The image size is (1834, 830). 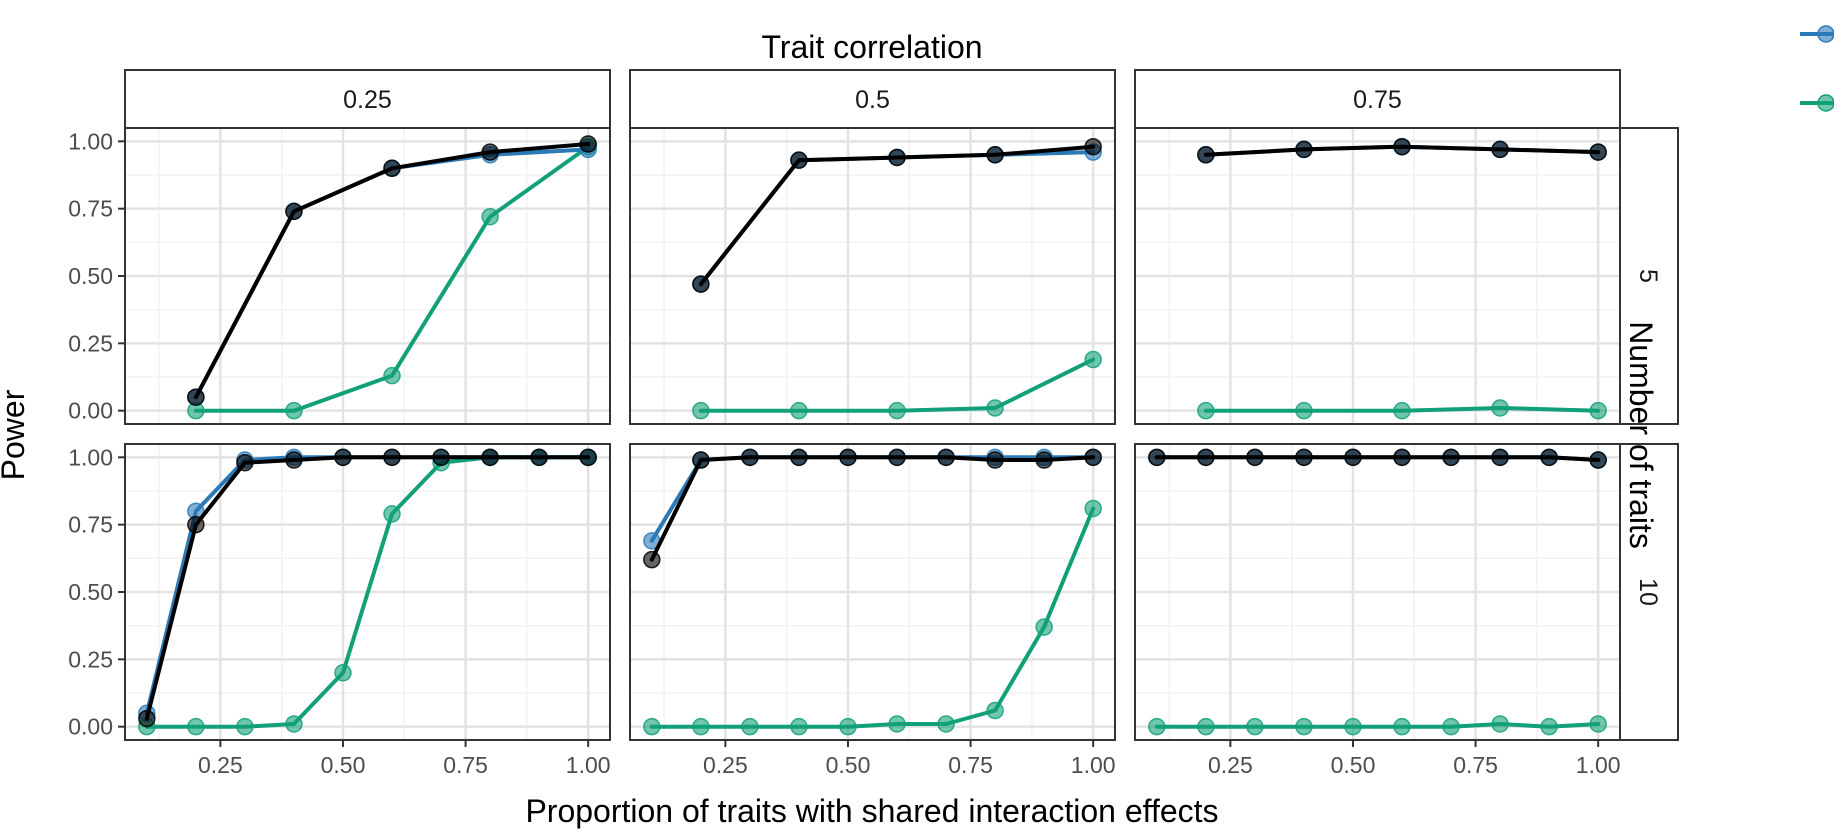 I want to click on y-axis-label: Power, so click(x=15, y=434).